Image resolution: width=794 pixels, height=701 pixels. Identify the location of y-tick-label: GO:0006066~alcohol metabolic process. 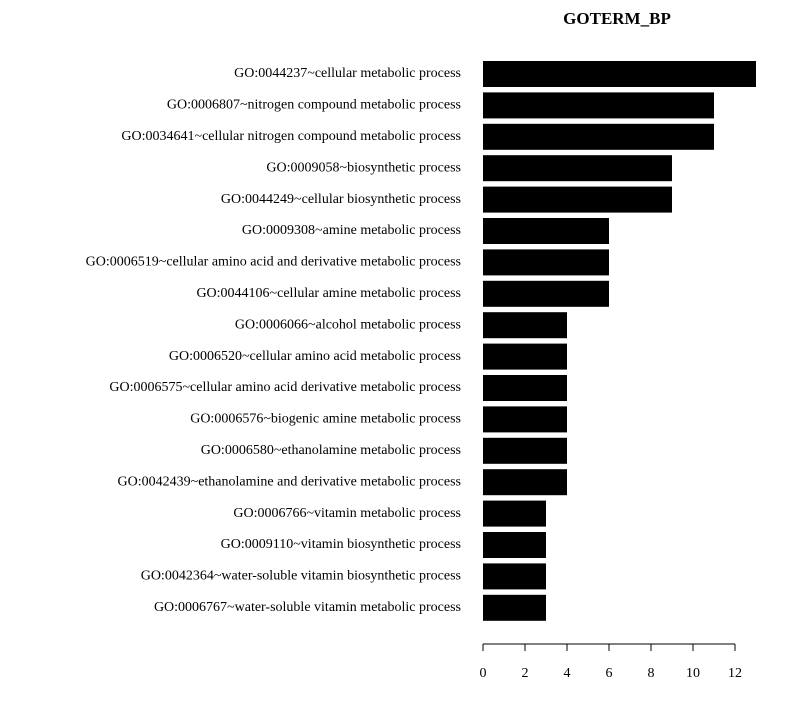
(348, 324).